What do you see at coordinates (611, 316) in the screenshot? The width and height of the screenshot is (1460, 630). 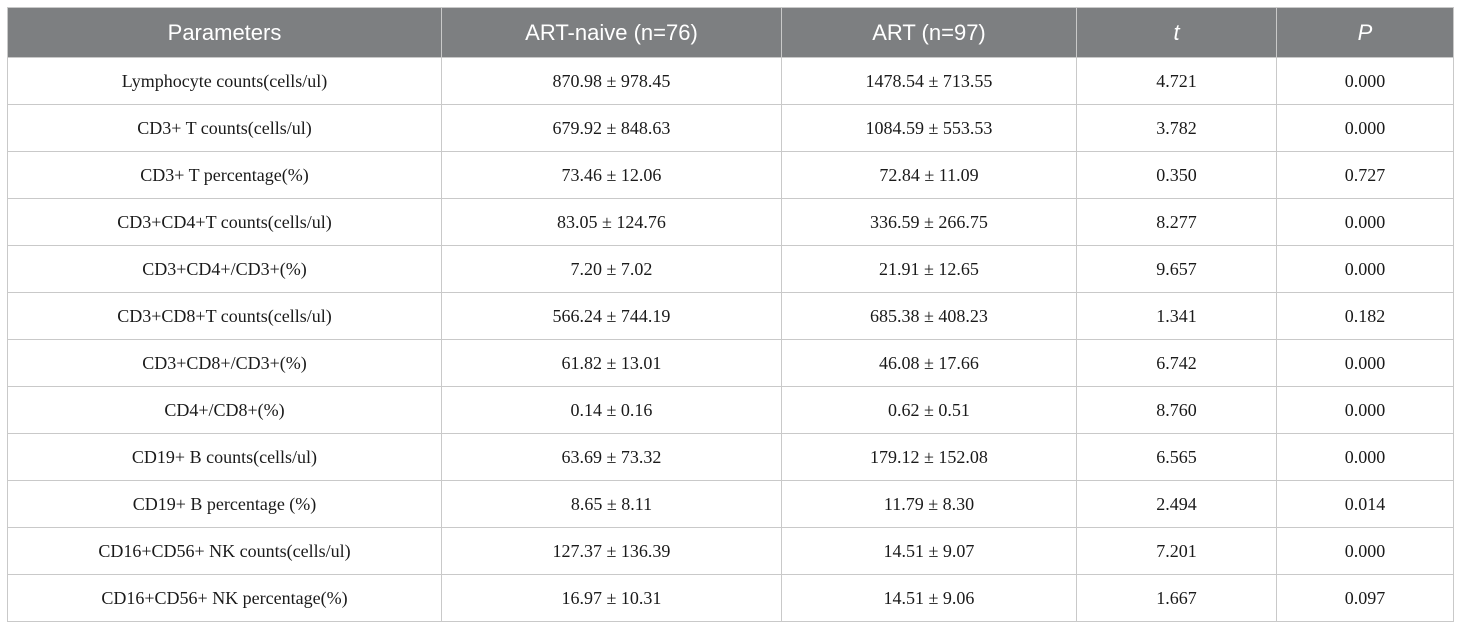 I see `cell-art-naive: 566.24 ± 744.19` at bounding box center [611, 316].